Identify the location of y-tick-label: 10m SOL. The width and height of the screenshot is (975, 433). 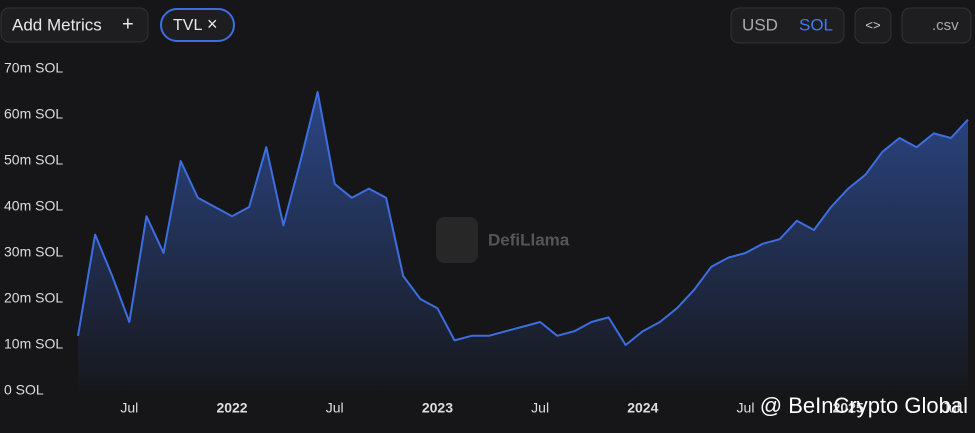
(33, 344).